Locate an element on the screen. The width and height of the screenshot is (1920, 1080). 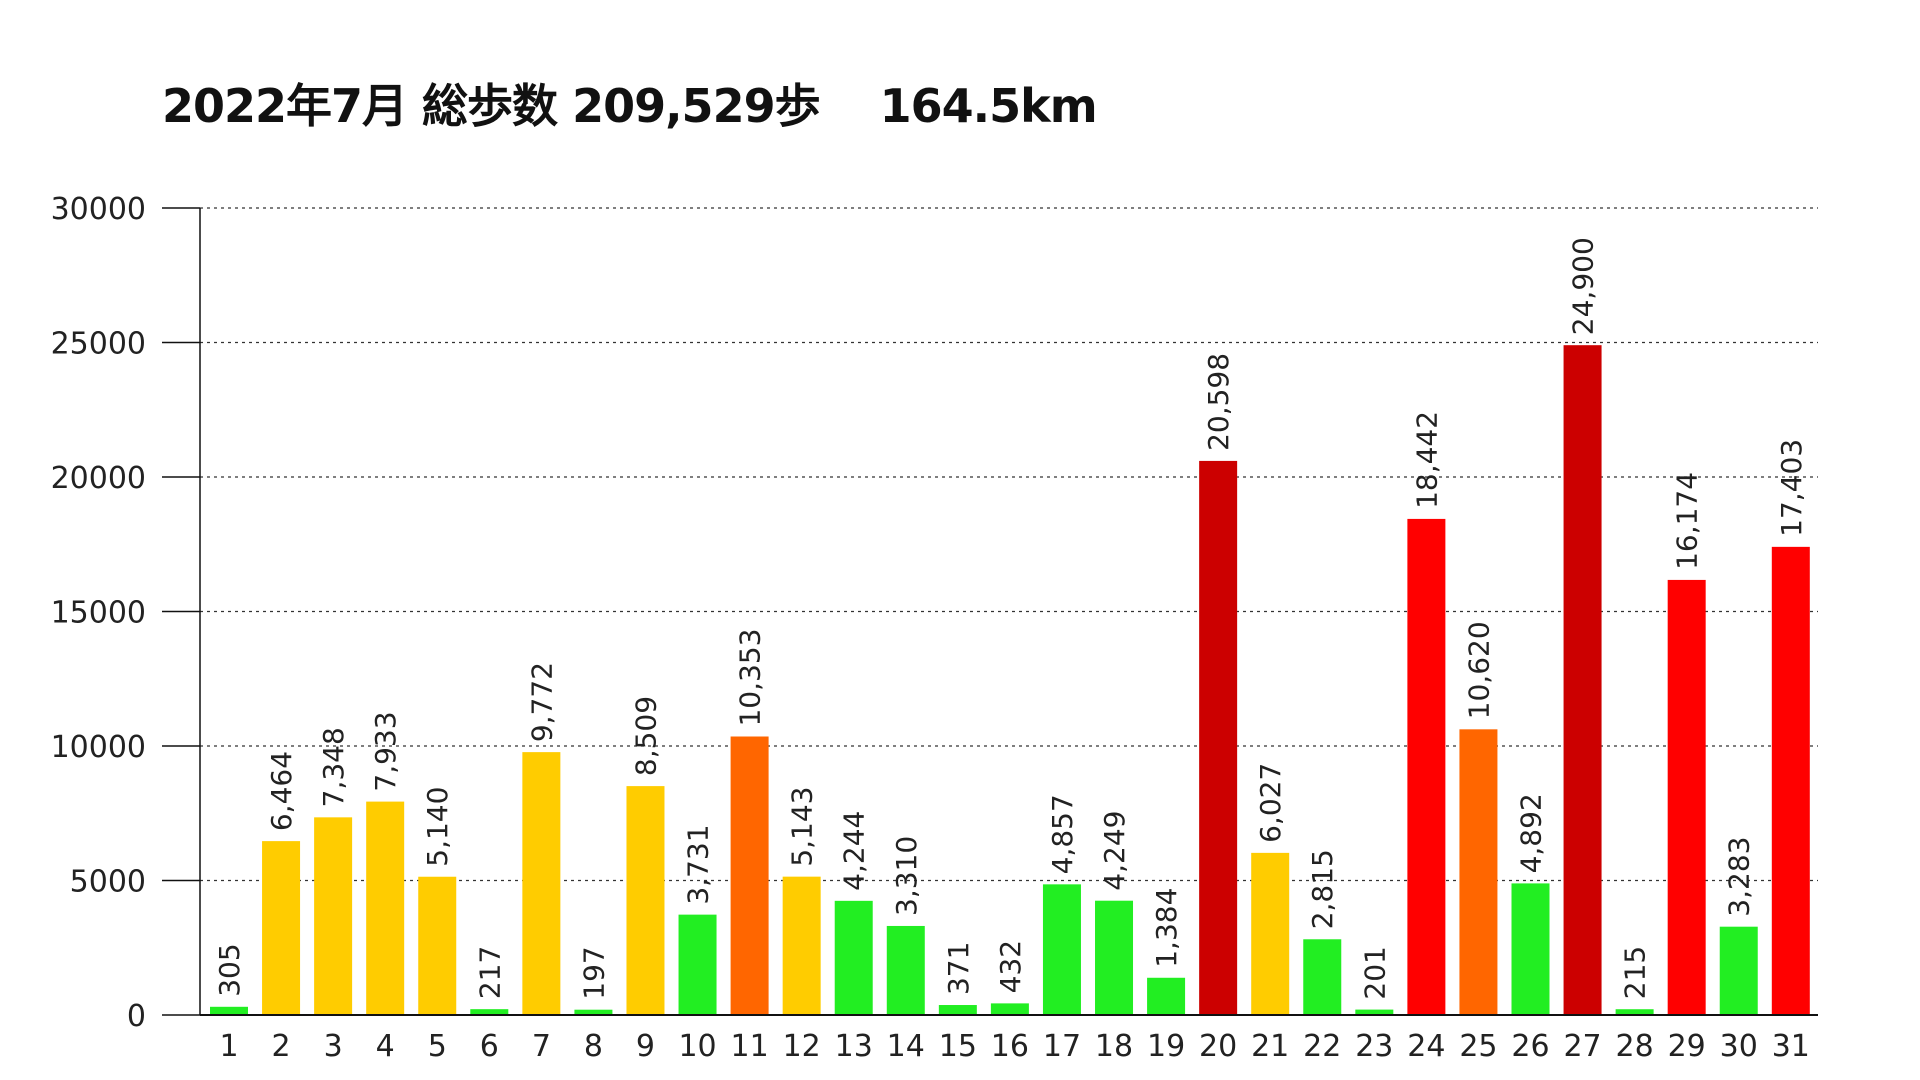
data-label: 201 is located at coordinates (1374, 972).